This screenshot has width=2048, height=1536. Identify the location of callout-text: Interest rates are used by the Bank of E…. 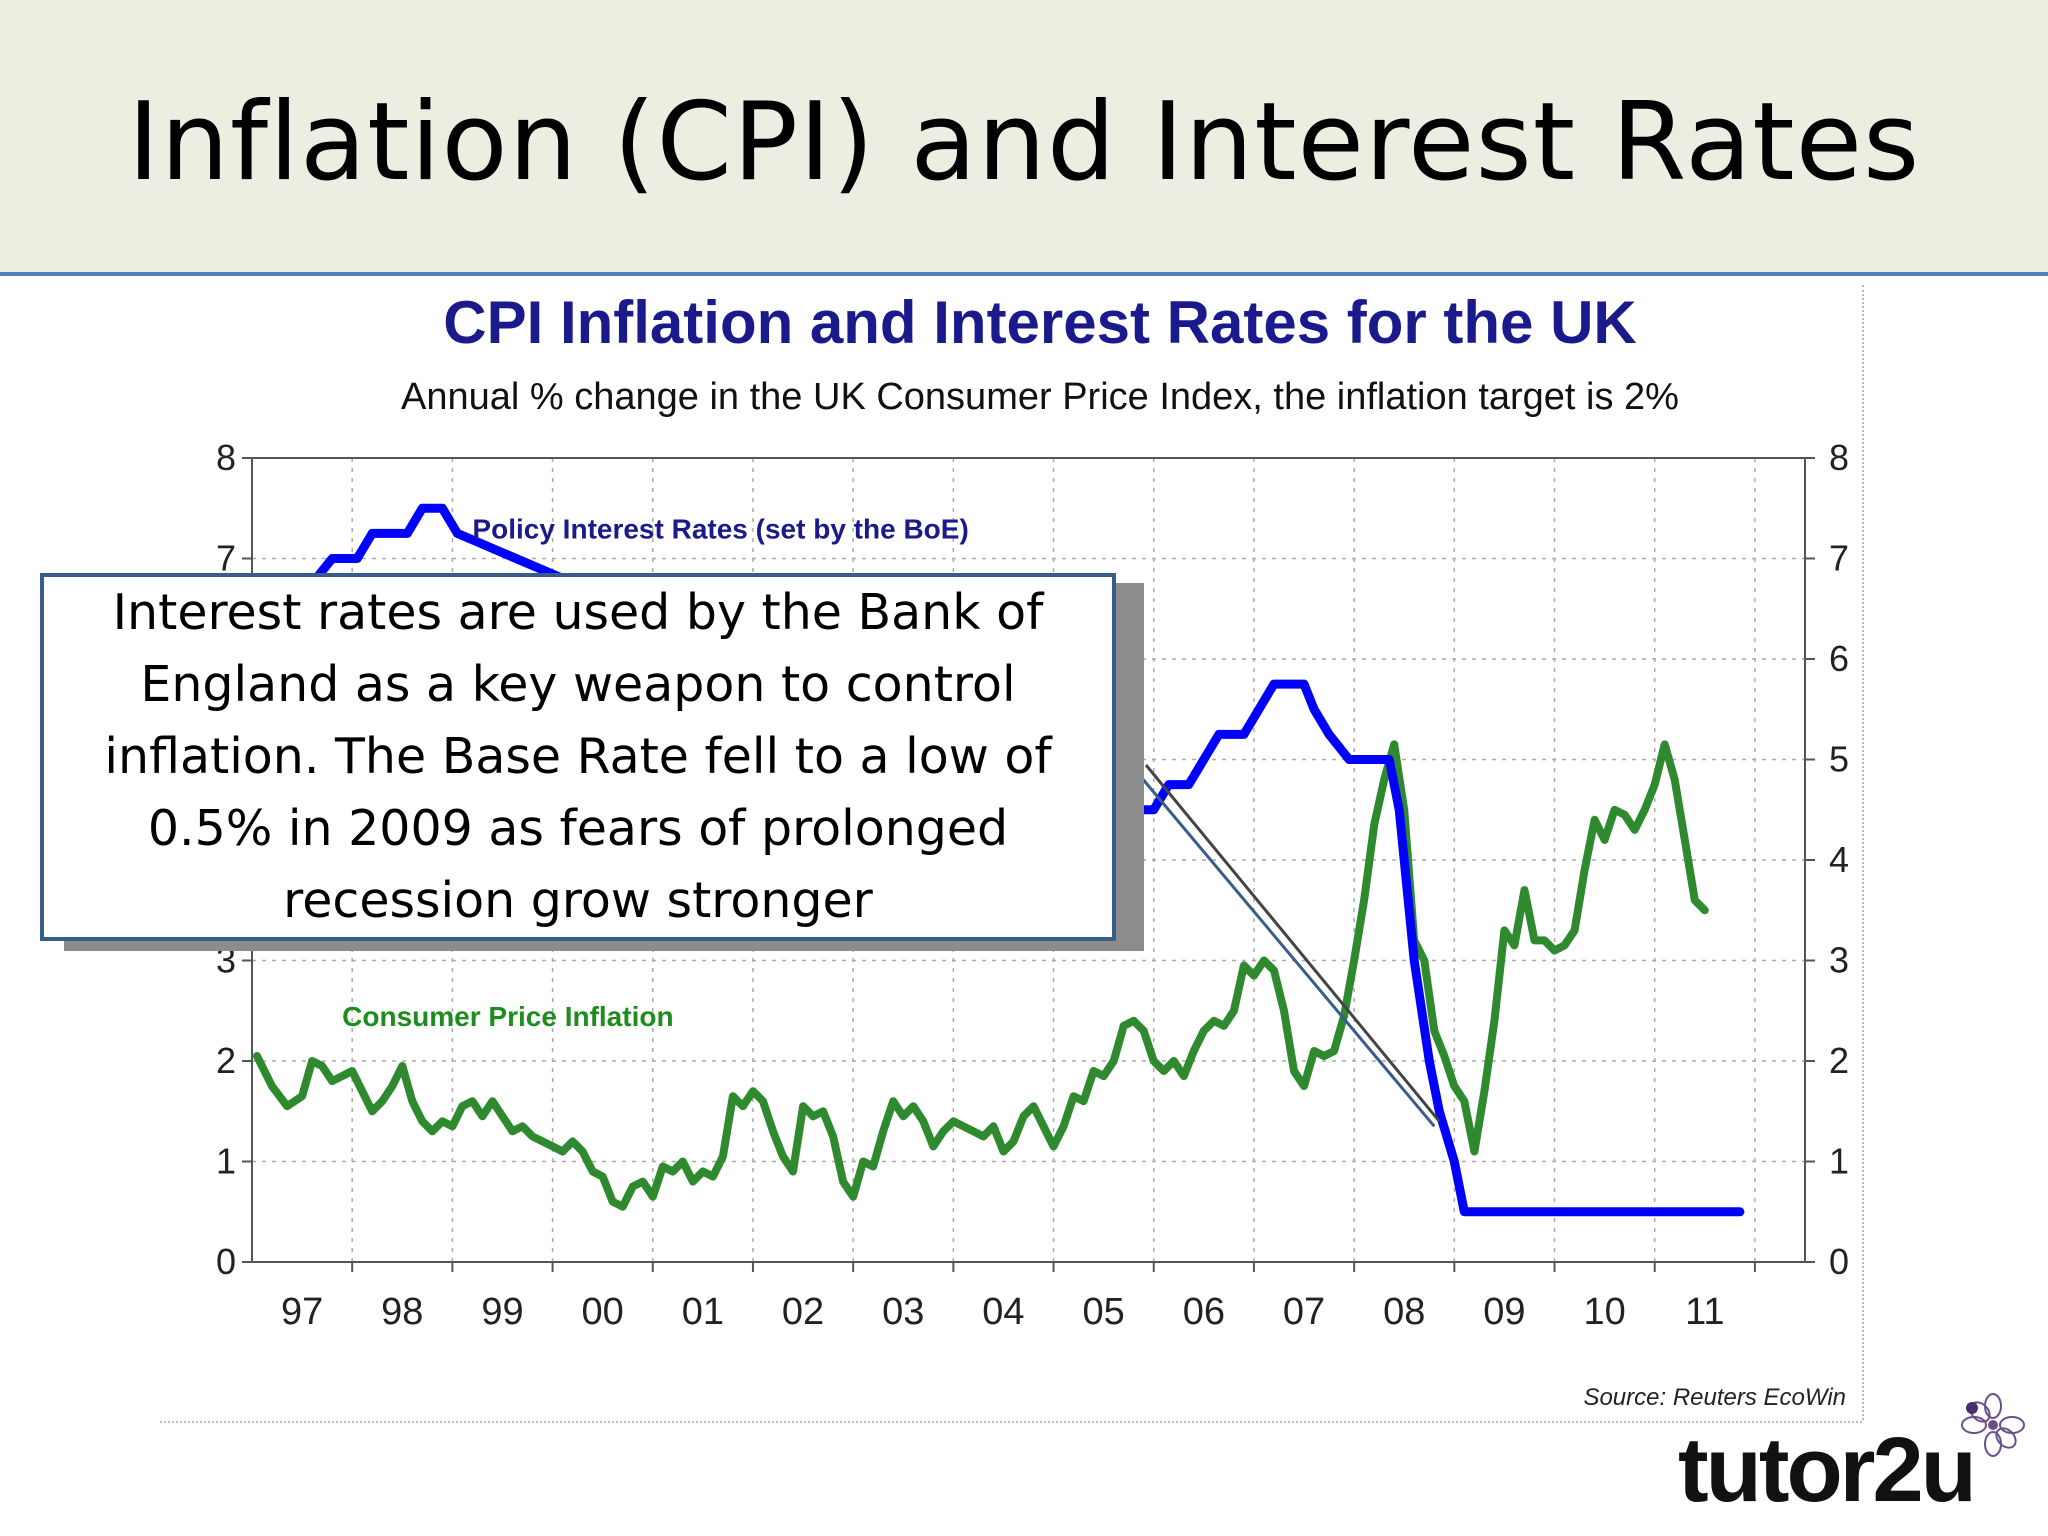
(578, 756).